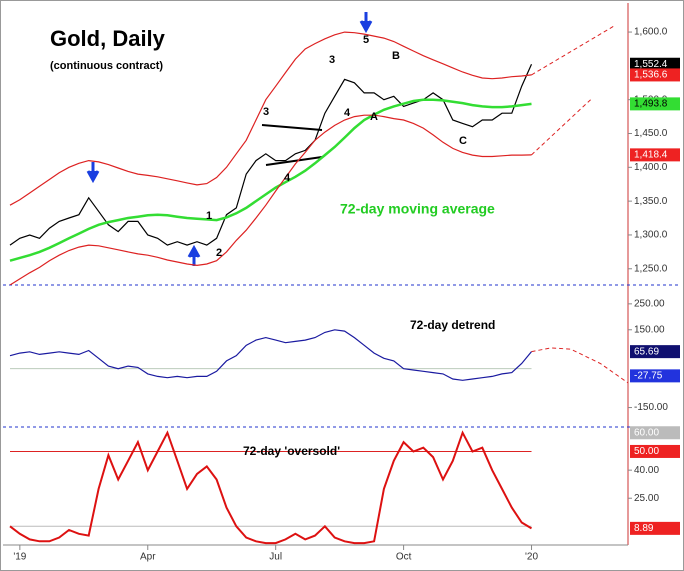  I want to click on y-tick-label: 250.00, so click(649, 303).